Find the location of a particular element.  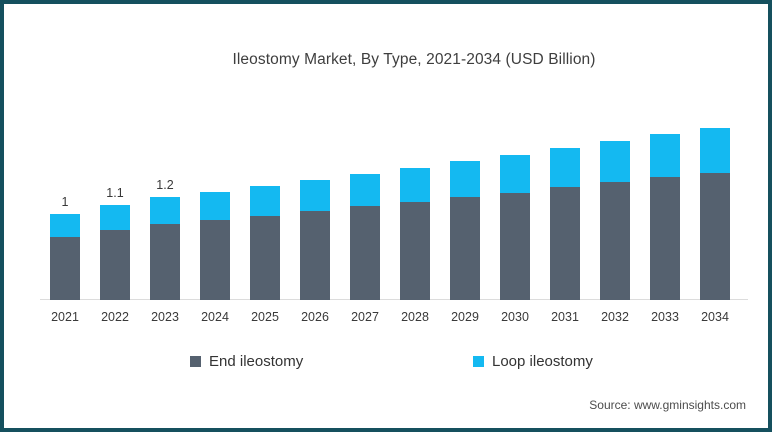

x-tick-label-2034: 2034 is located at coordinates (715, 317).